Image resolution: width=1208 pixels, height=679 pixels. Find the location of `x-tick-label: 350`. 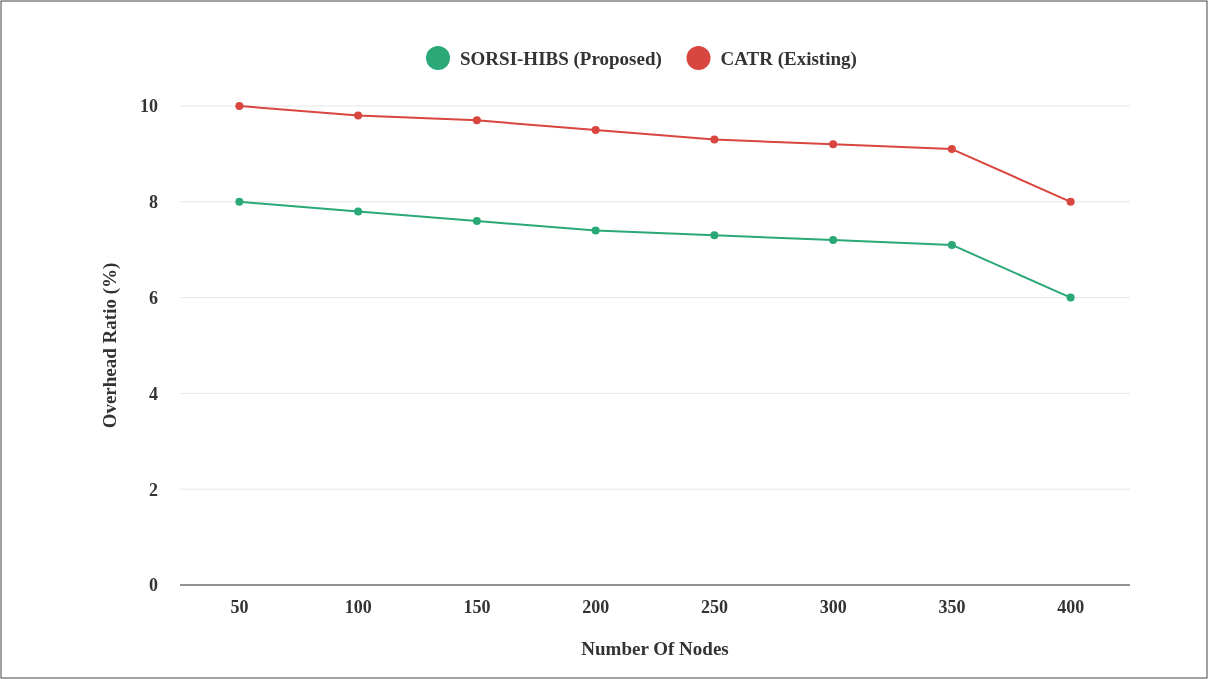

x-tick-label: 350 is located at coordinates (952, 607).